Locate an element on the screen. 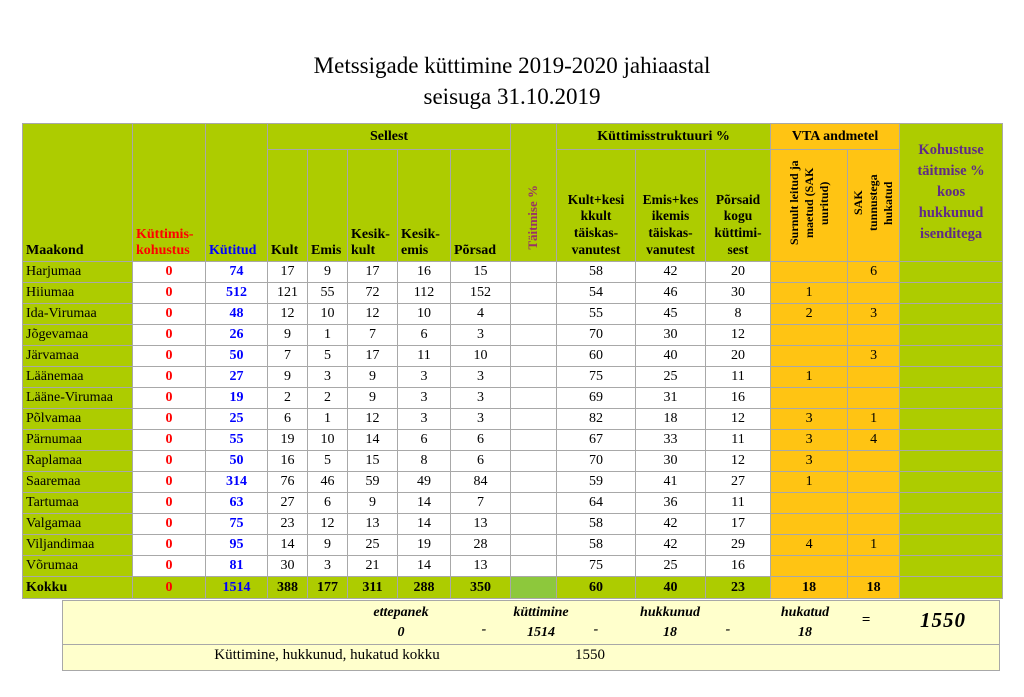 Image resolution: width=1024 pixels, height=697 pixels. column-header-vta-sak: SAK tunnustega hukatud is located at coordinates (874, 205).